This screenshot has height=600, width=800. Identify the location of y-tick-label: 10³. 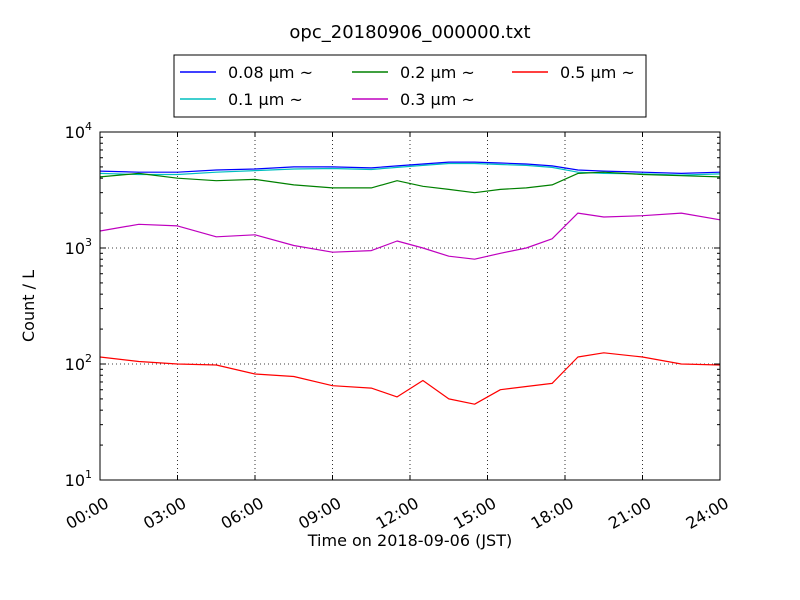
(78, 247).